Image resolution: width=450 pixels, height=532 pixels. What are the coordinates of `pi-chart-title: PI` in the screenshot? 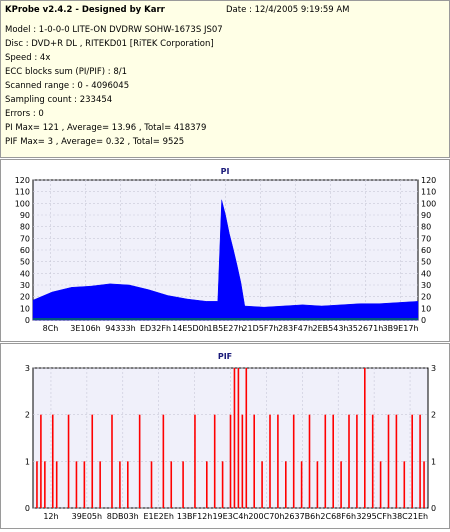 It's located at (225, 171).